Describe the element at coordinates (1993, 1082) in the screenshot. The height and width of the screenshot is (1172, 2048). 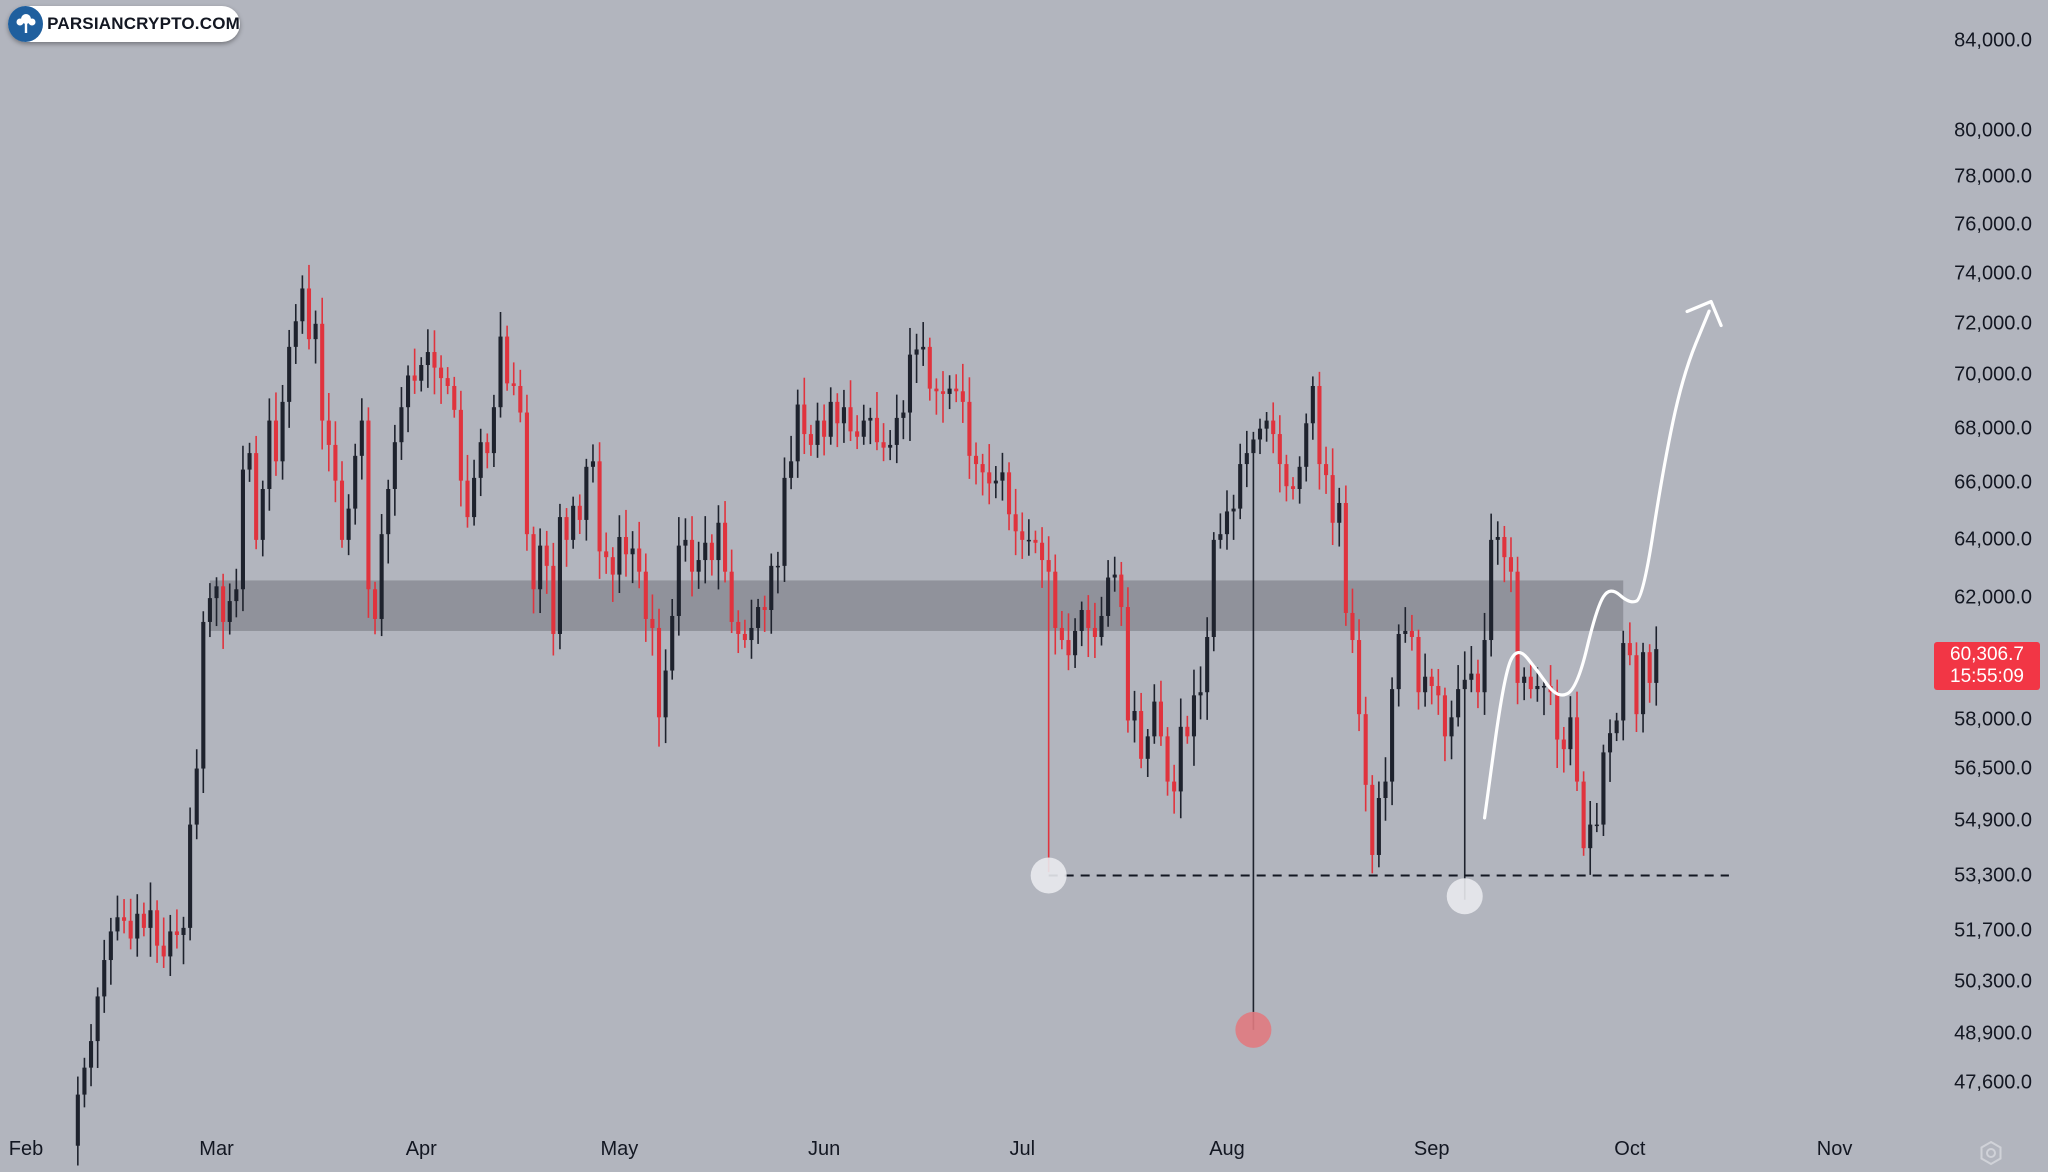
I see `price-tick-label: 47,600.0` at that location.